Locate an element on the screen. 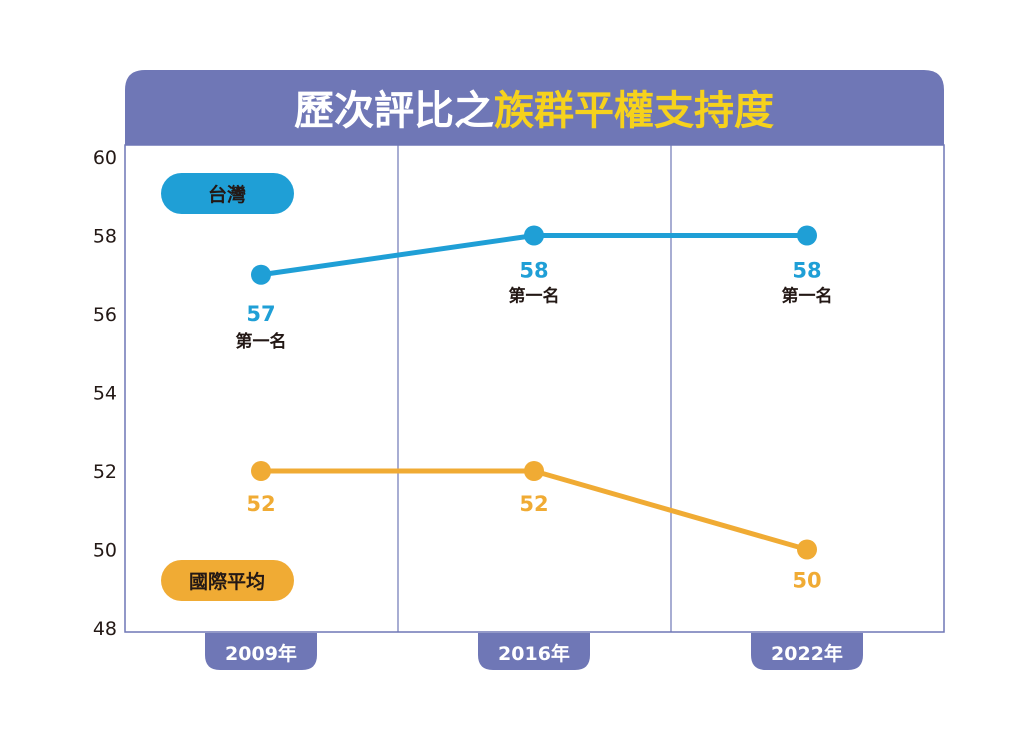 This screenshot has height=739, width=1024. chart-title: 歷次評比之族群平權支持度 is located at coordinates (534, 111).